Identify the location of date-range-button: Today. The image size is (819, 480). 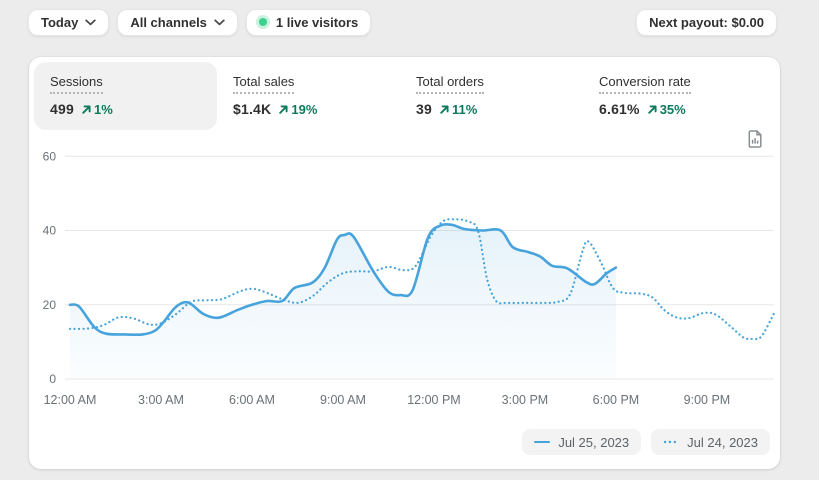
(69, 22).